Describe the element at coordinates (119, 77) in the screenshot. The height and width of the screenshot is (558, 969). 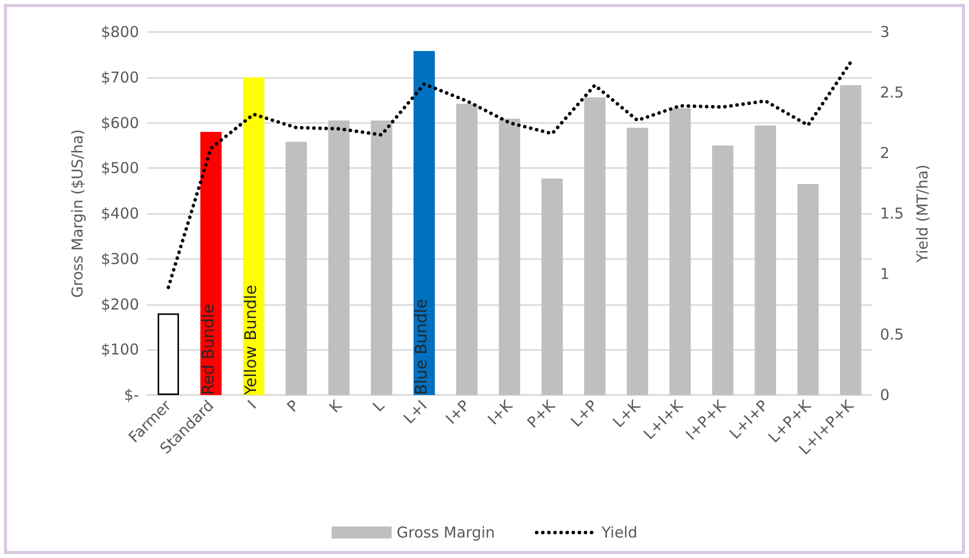
I see `y-tick-label: $700` at that location.